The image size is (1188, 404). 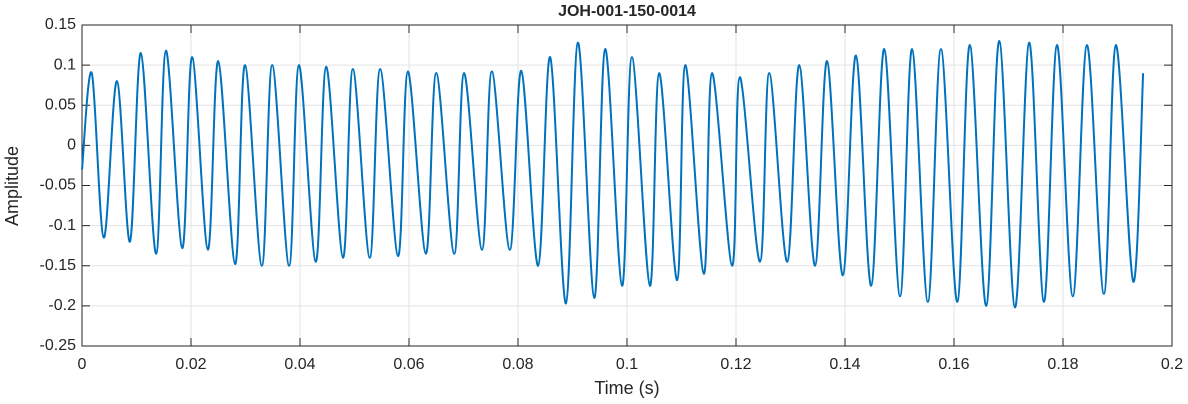 What do you see at coordinates (62, 305) in the screenshot?
I see `y-tick-label: -0.2` at bounding box center [62, 305].